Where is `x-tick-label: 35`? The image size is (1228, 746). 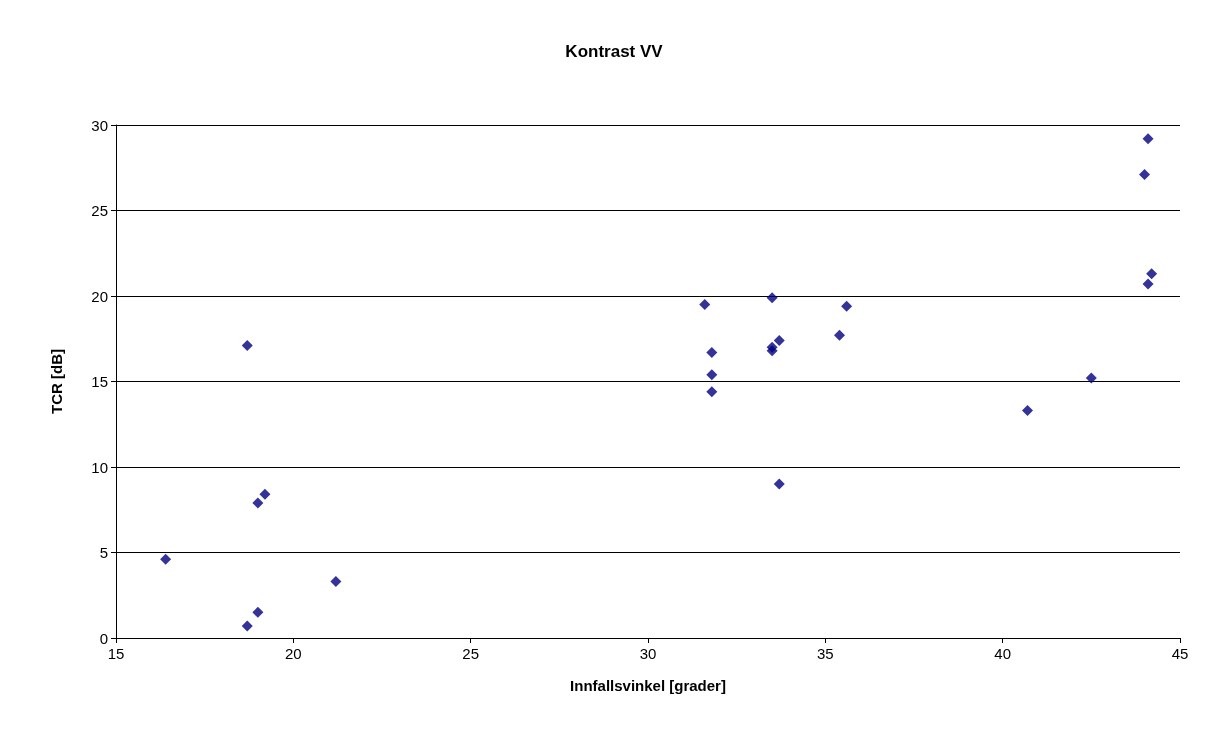
x-tick-label: 35 is located at coordinates (825, 653).